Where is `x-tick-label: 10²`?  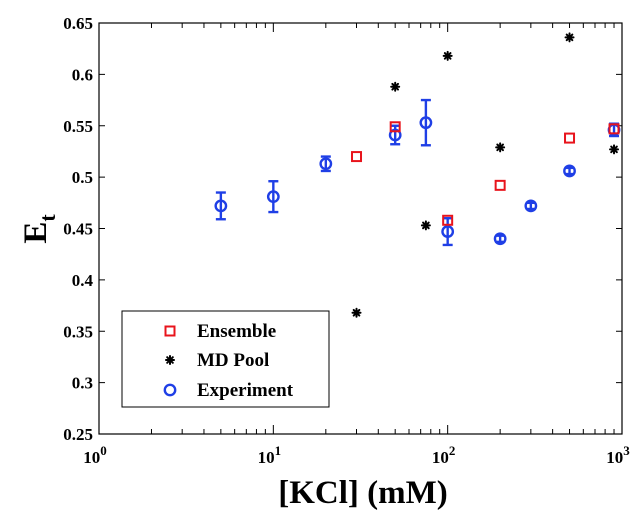 x-tick-label: 10² is located at coordinates (444, 455).